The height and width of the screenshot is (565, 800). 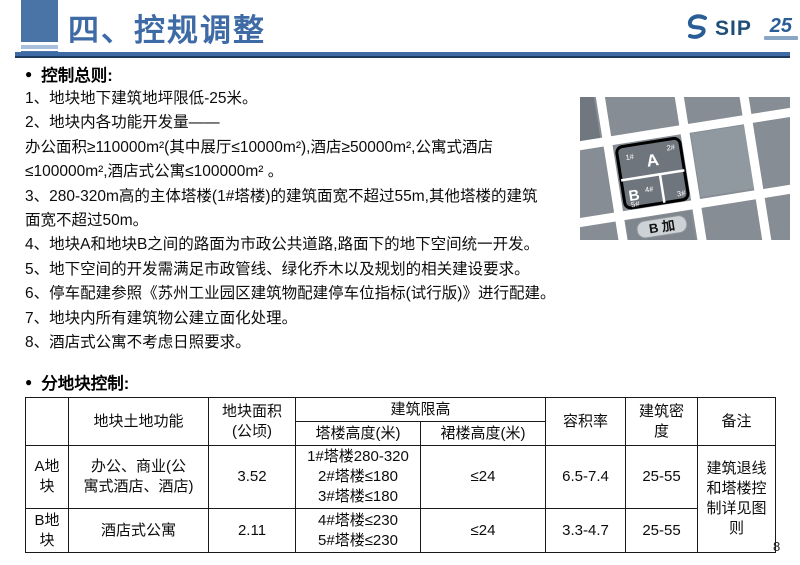 What do you see at coordinates (39, 47) in the screenshot?
I see `header-accent-bar-light` at bounding box center [39, 47].